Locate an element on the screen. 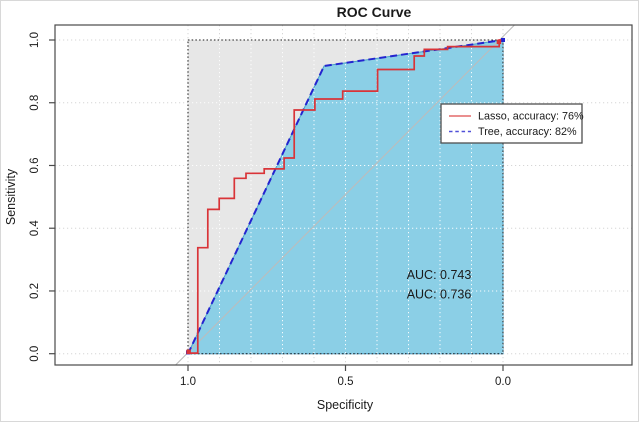 This screenshot has height=423, width=639. x-axis-title: Specificity is located at coordinates (345, 405).